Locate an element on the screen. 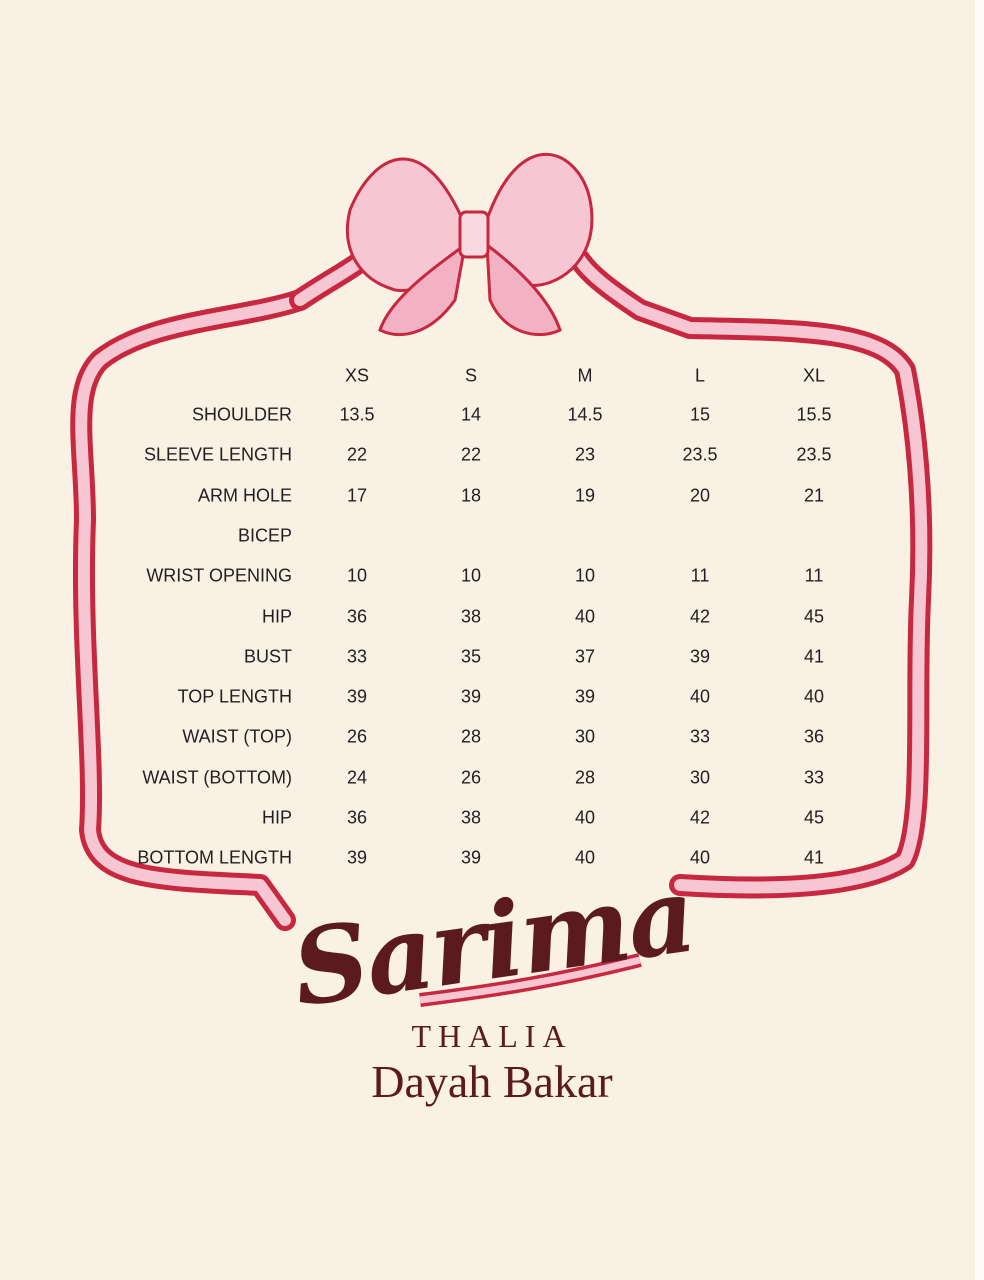 The height and width of the screenshot is (1280, 984). row-label: TOP LENGTH is located at coordinates (234, 696).